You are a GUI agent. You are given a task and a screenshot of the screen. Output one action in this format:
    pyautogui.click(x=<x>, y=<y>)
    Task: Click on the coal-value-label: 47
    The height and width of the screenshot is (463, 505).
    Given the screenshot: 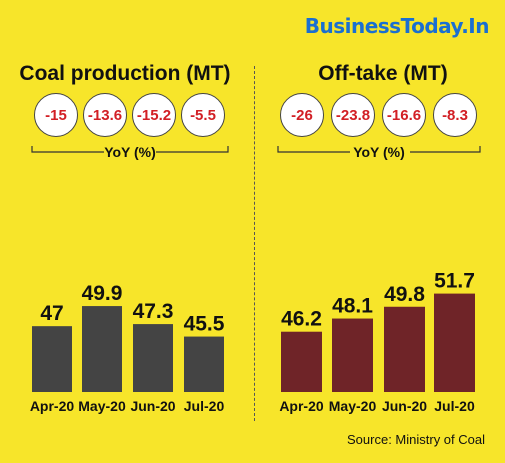 What is the action you would take?
    pyautogui.click(x=51, y=313)
    